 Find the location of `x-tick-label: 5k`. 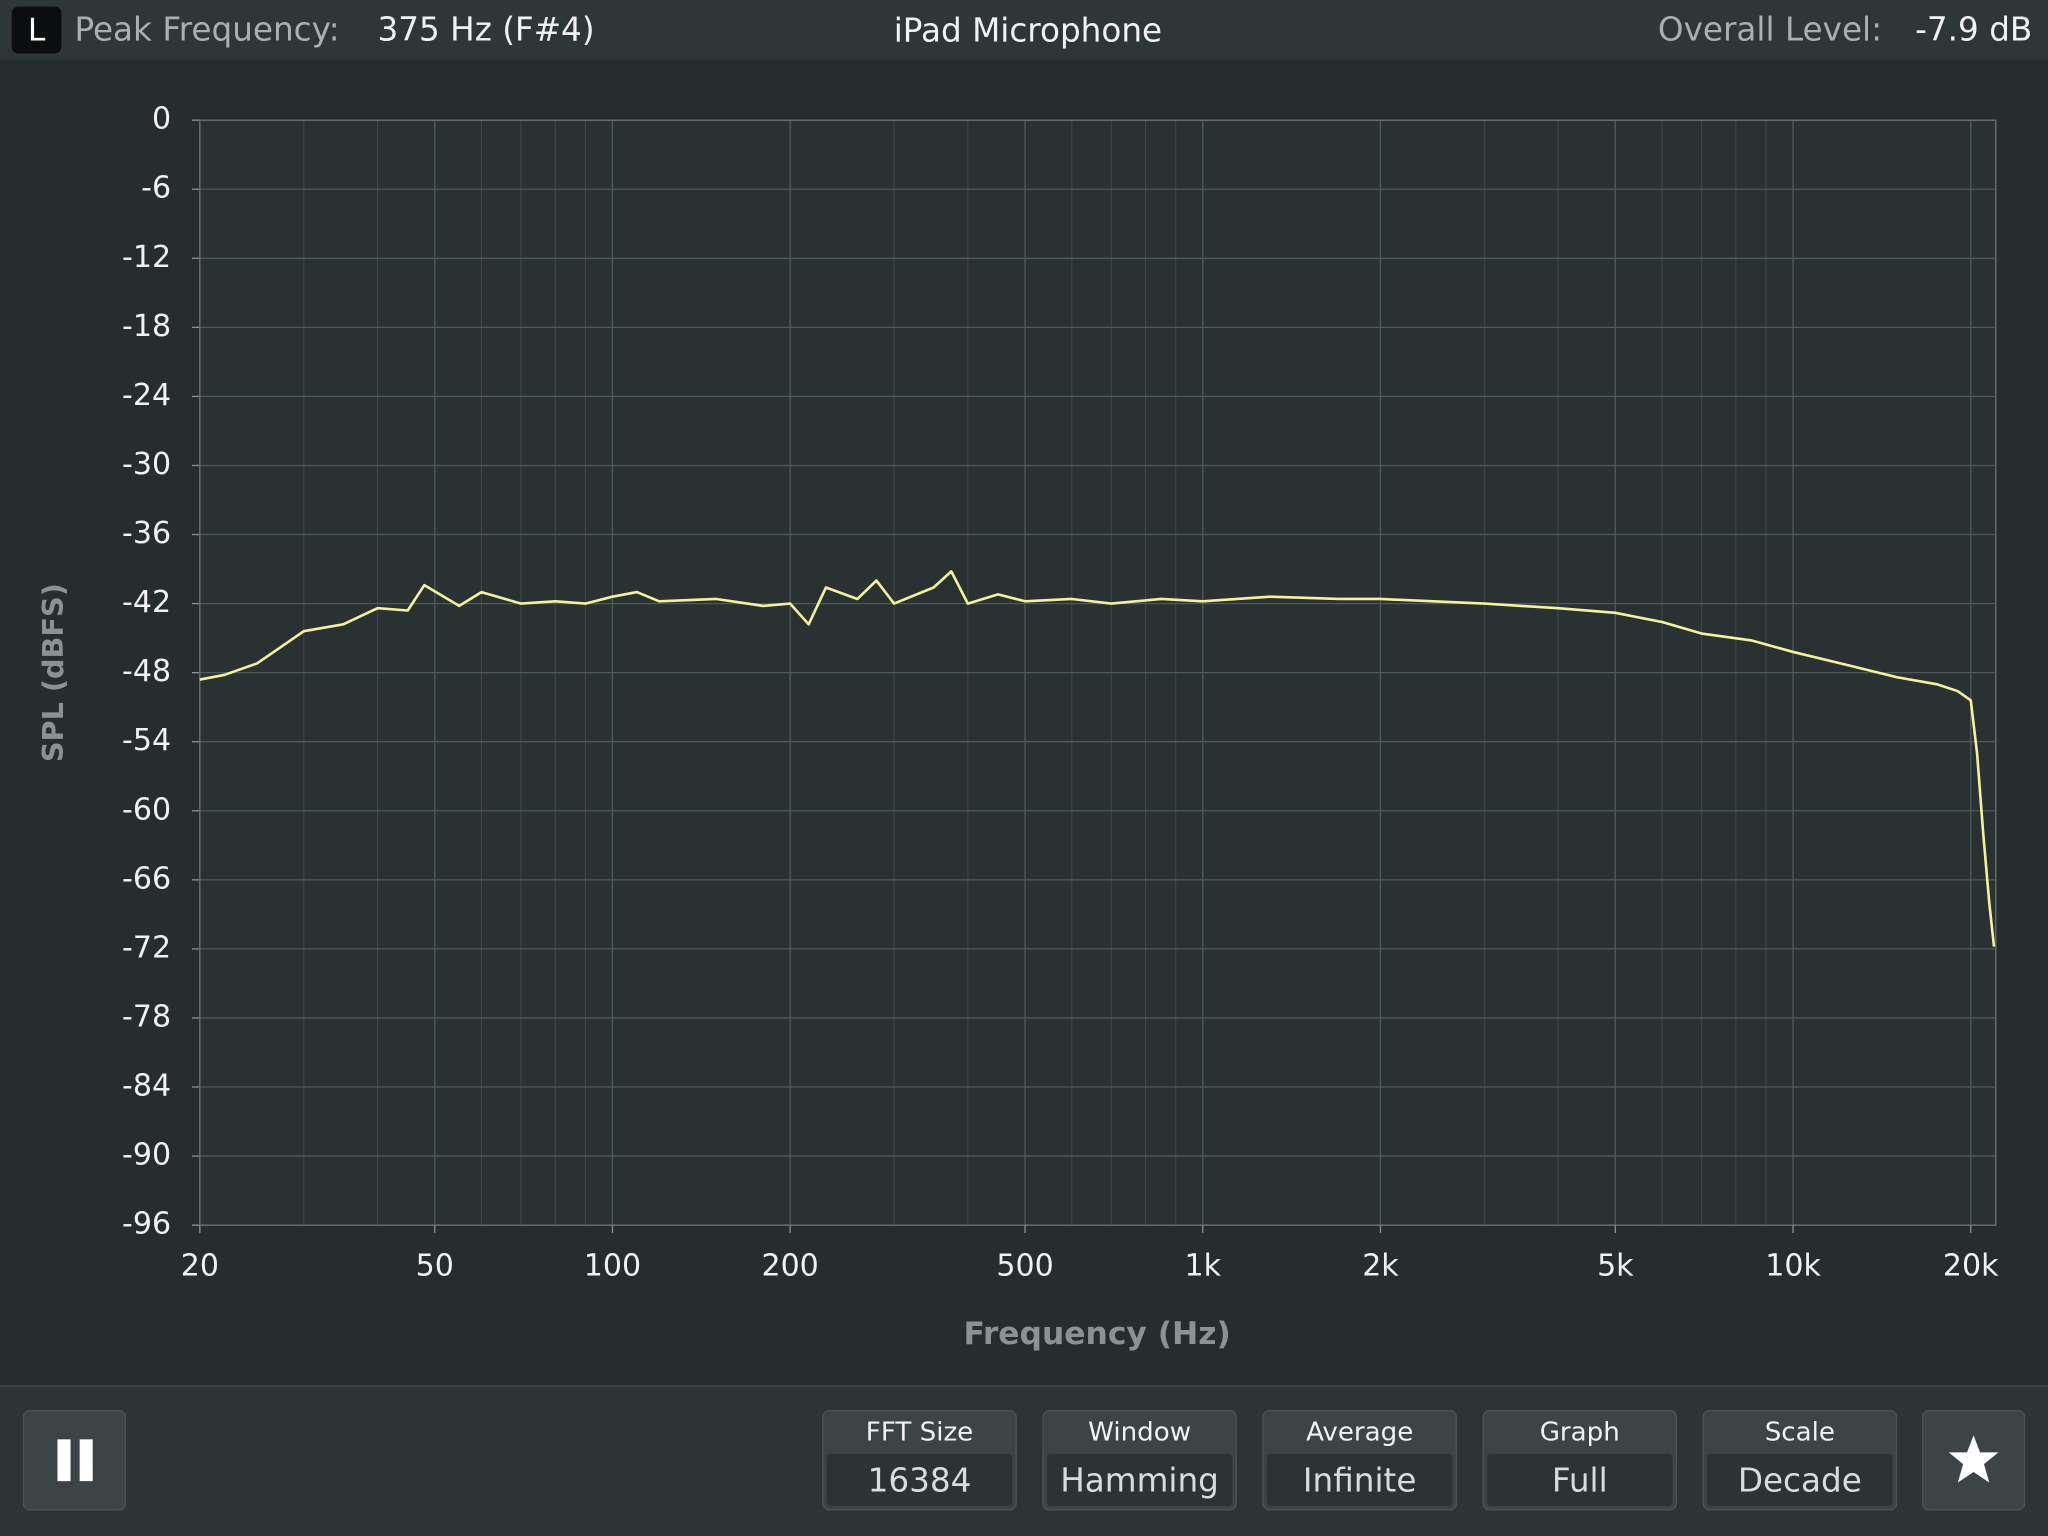

x-tick-label: 5k is located at coordinates (1615, 1265).